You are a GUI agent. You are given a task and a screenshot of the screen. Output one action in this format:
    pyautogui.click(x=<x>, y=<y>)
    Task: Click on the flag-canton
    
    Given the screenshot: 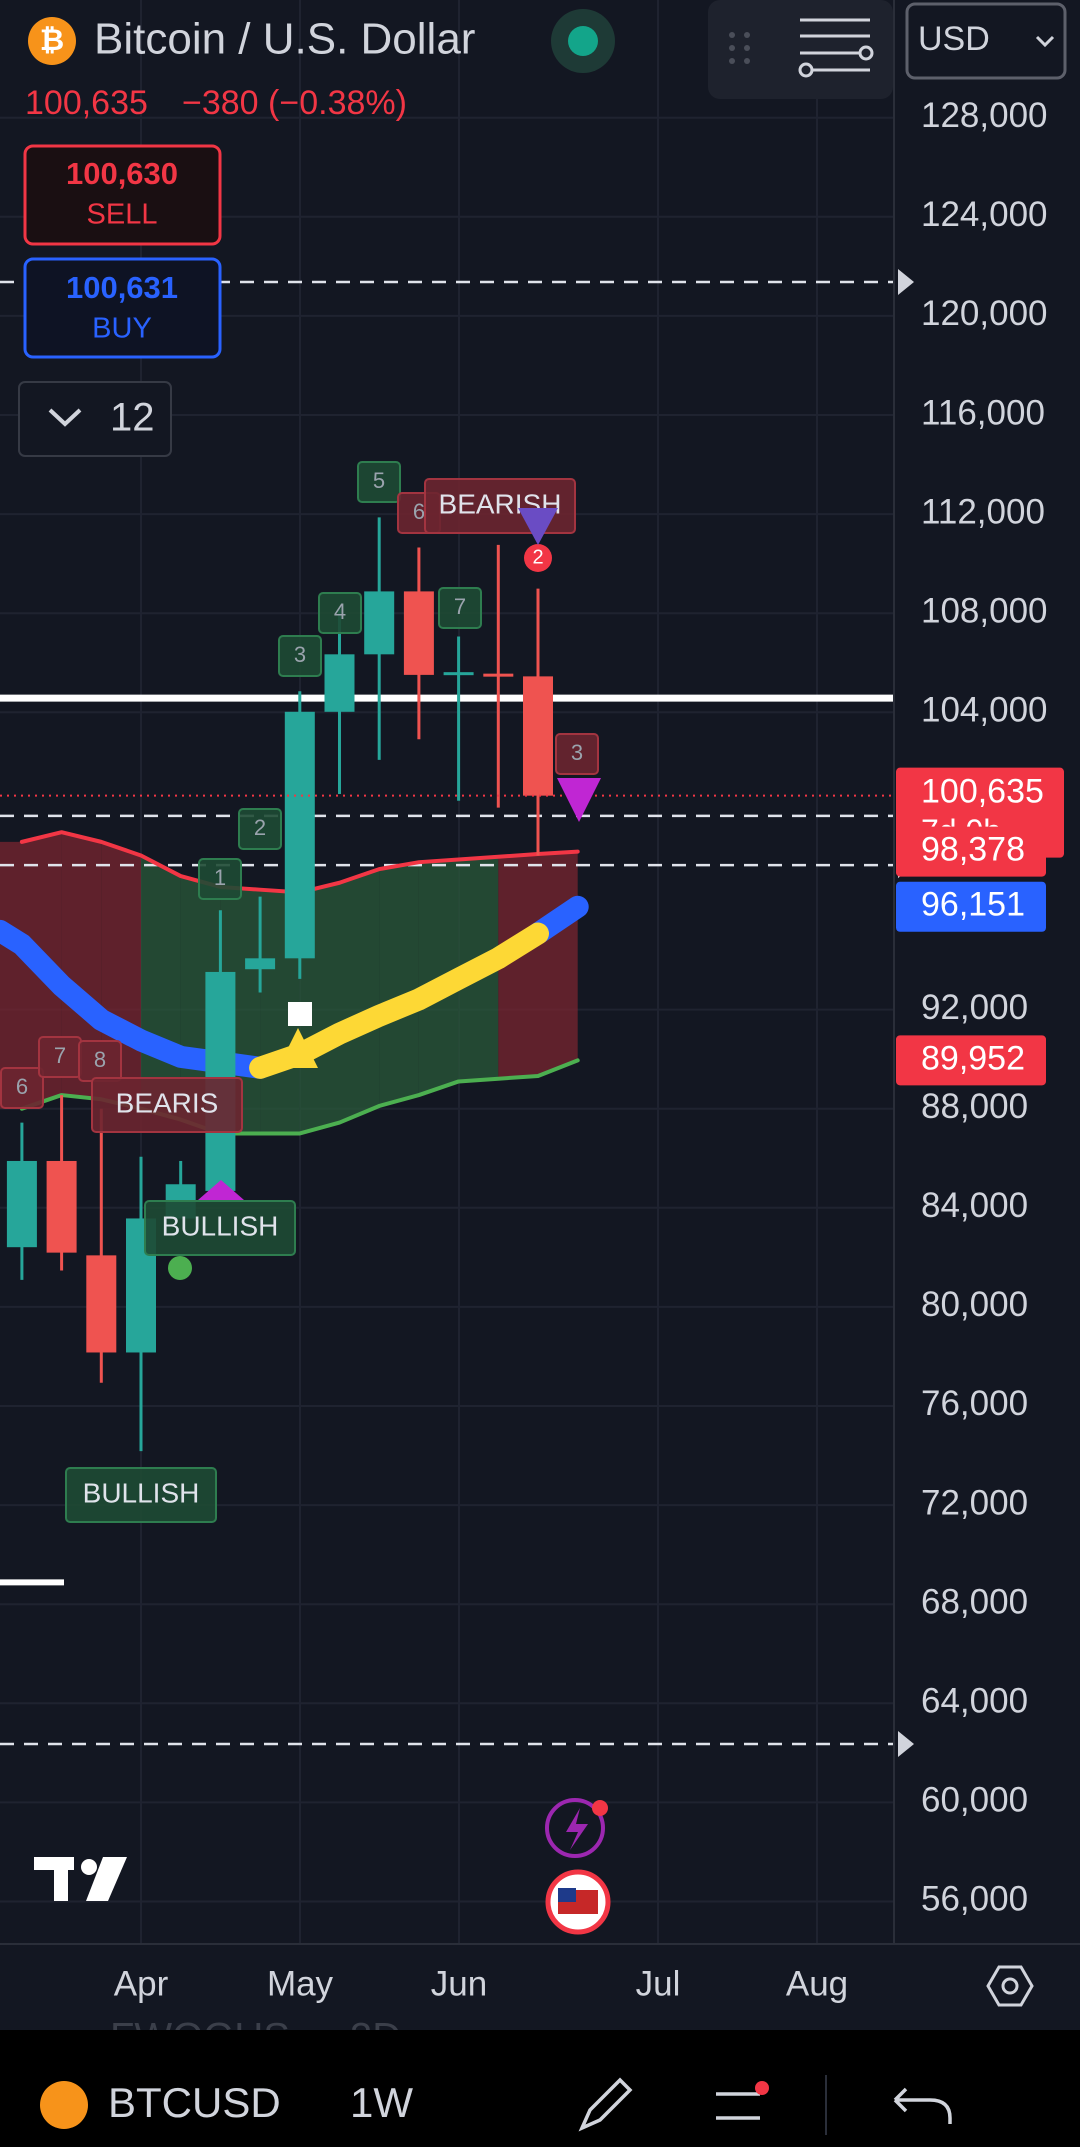 What is the action you would take?
    pyautogui.click(x=567, y=1895)
    